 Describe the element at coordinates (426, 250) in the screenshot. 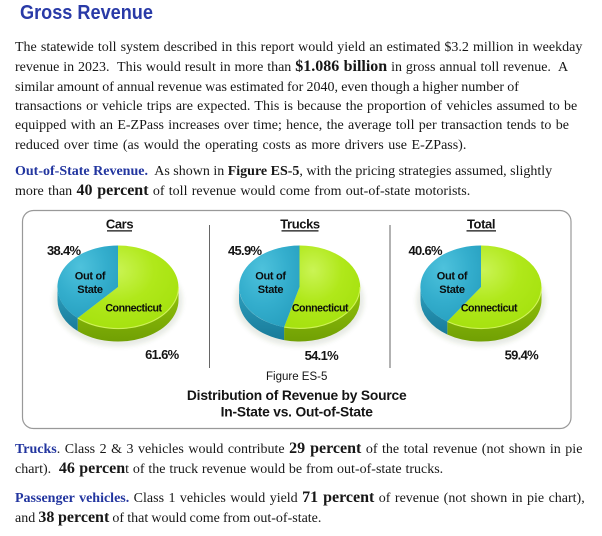

I see `svg-text: 40.6%` at that location.